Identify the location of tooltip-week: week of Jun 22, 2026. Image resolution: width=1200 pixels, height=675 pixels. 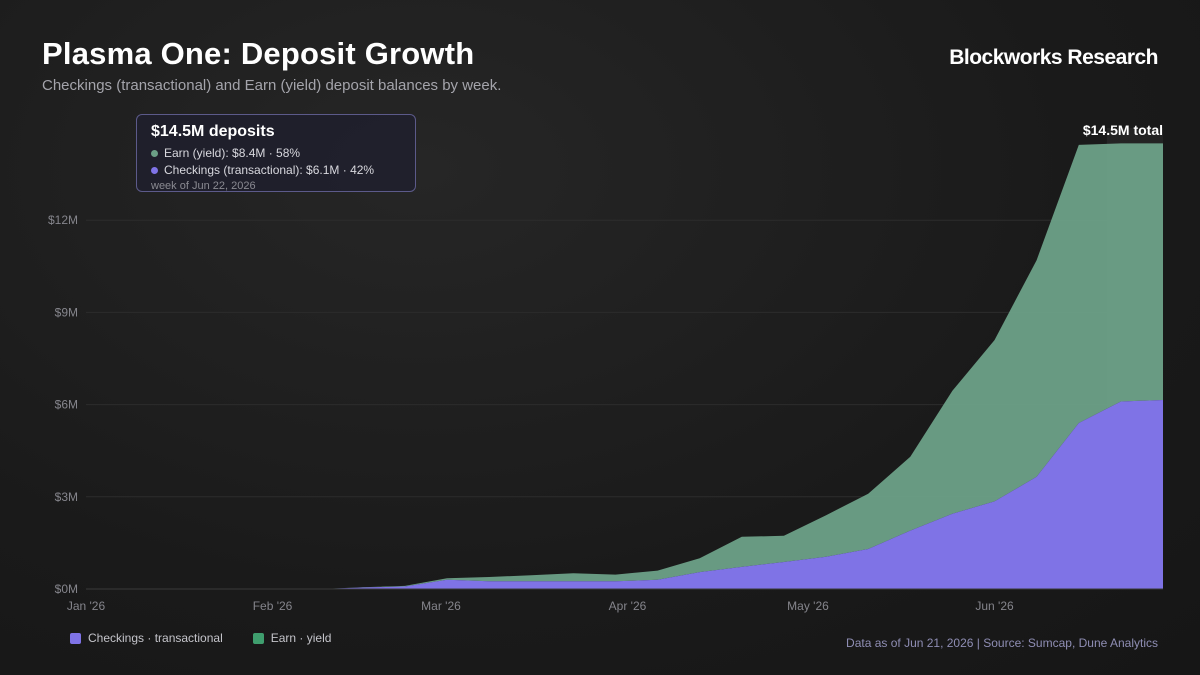
(203, 186).